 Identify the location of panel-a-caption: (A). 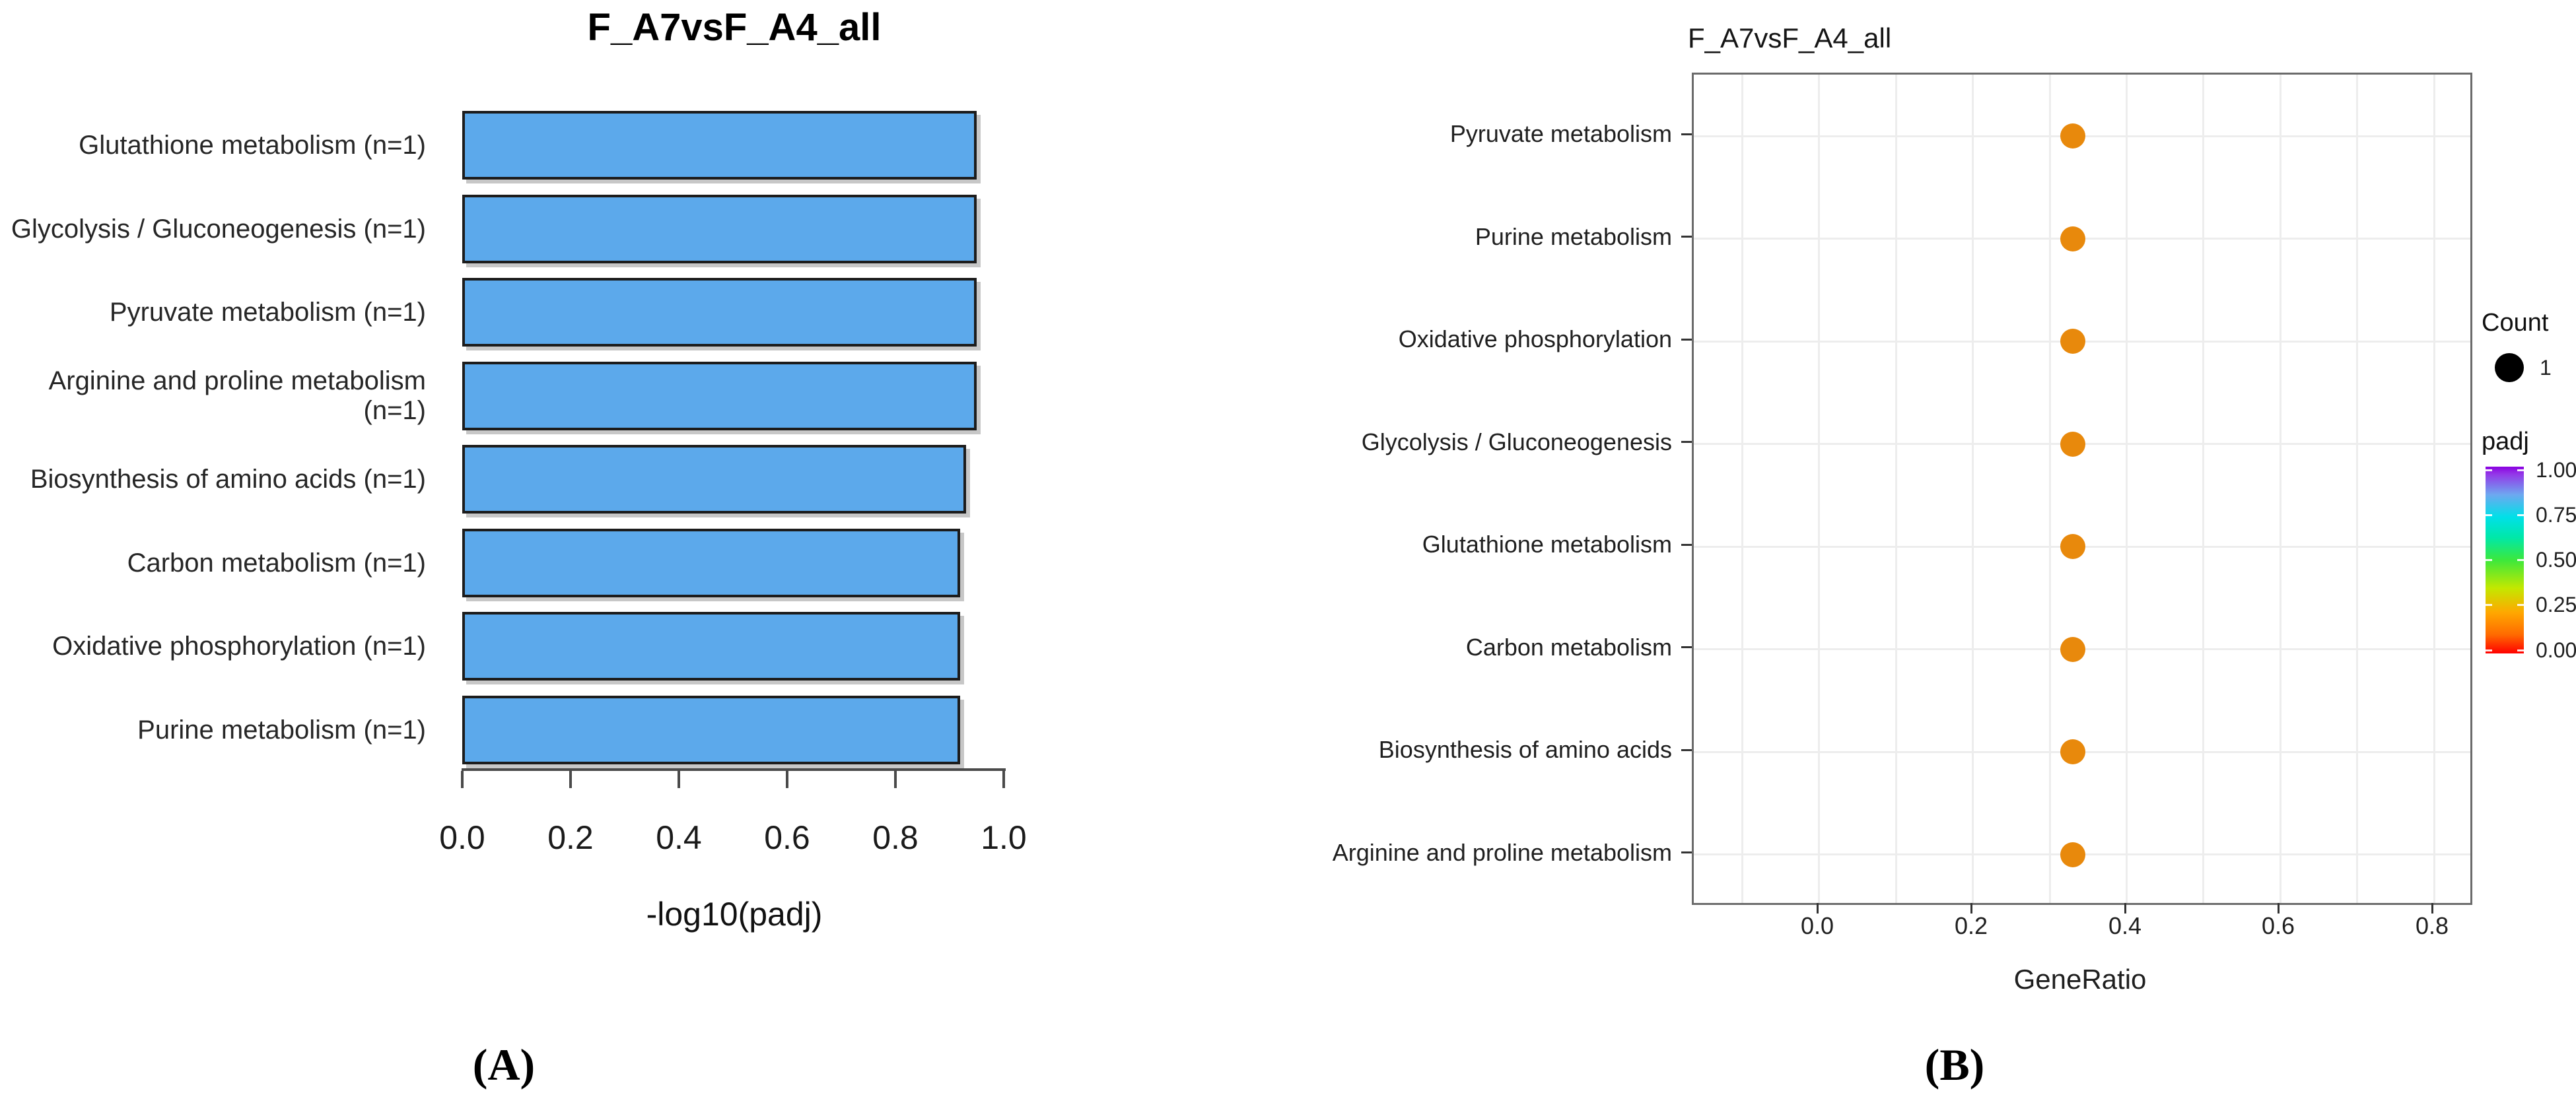
(504, 1065).